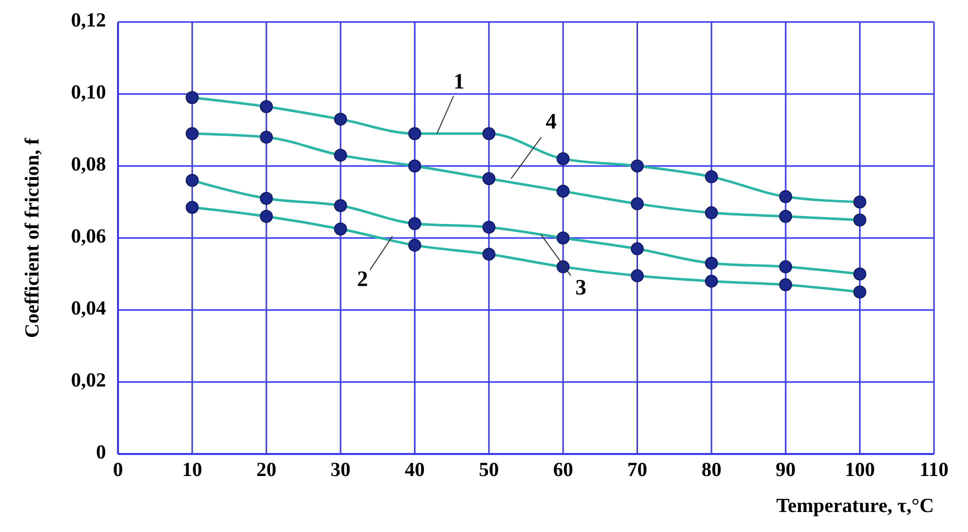  I want to click on x-tick-label: 0, so click(118, 470).